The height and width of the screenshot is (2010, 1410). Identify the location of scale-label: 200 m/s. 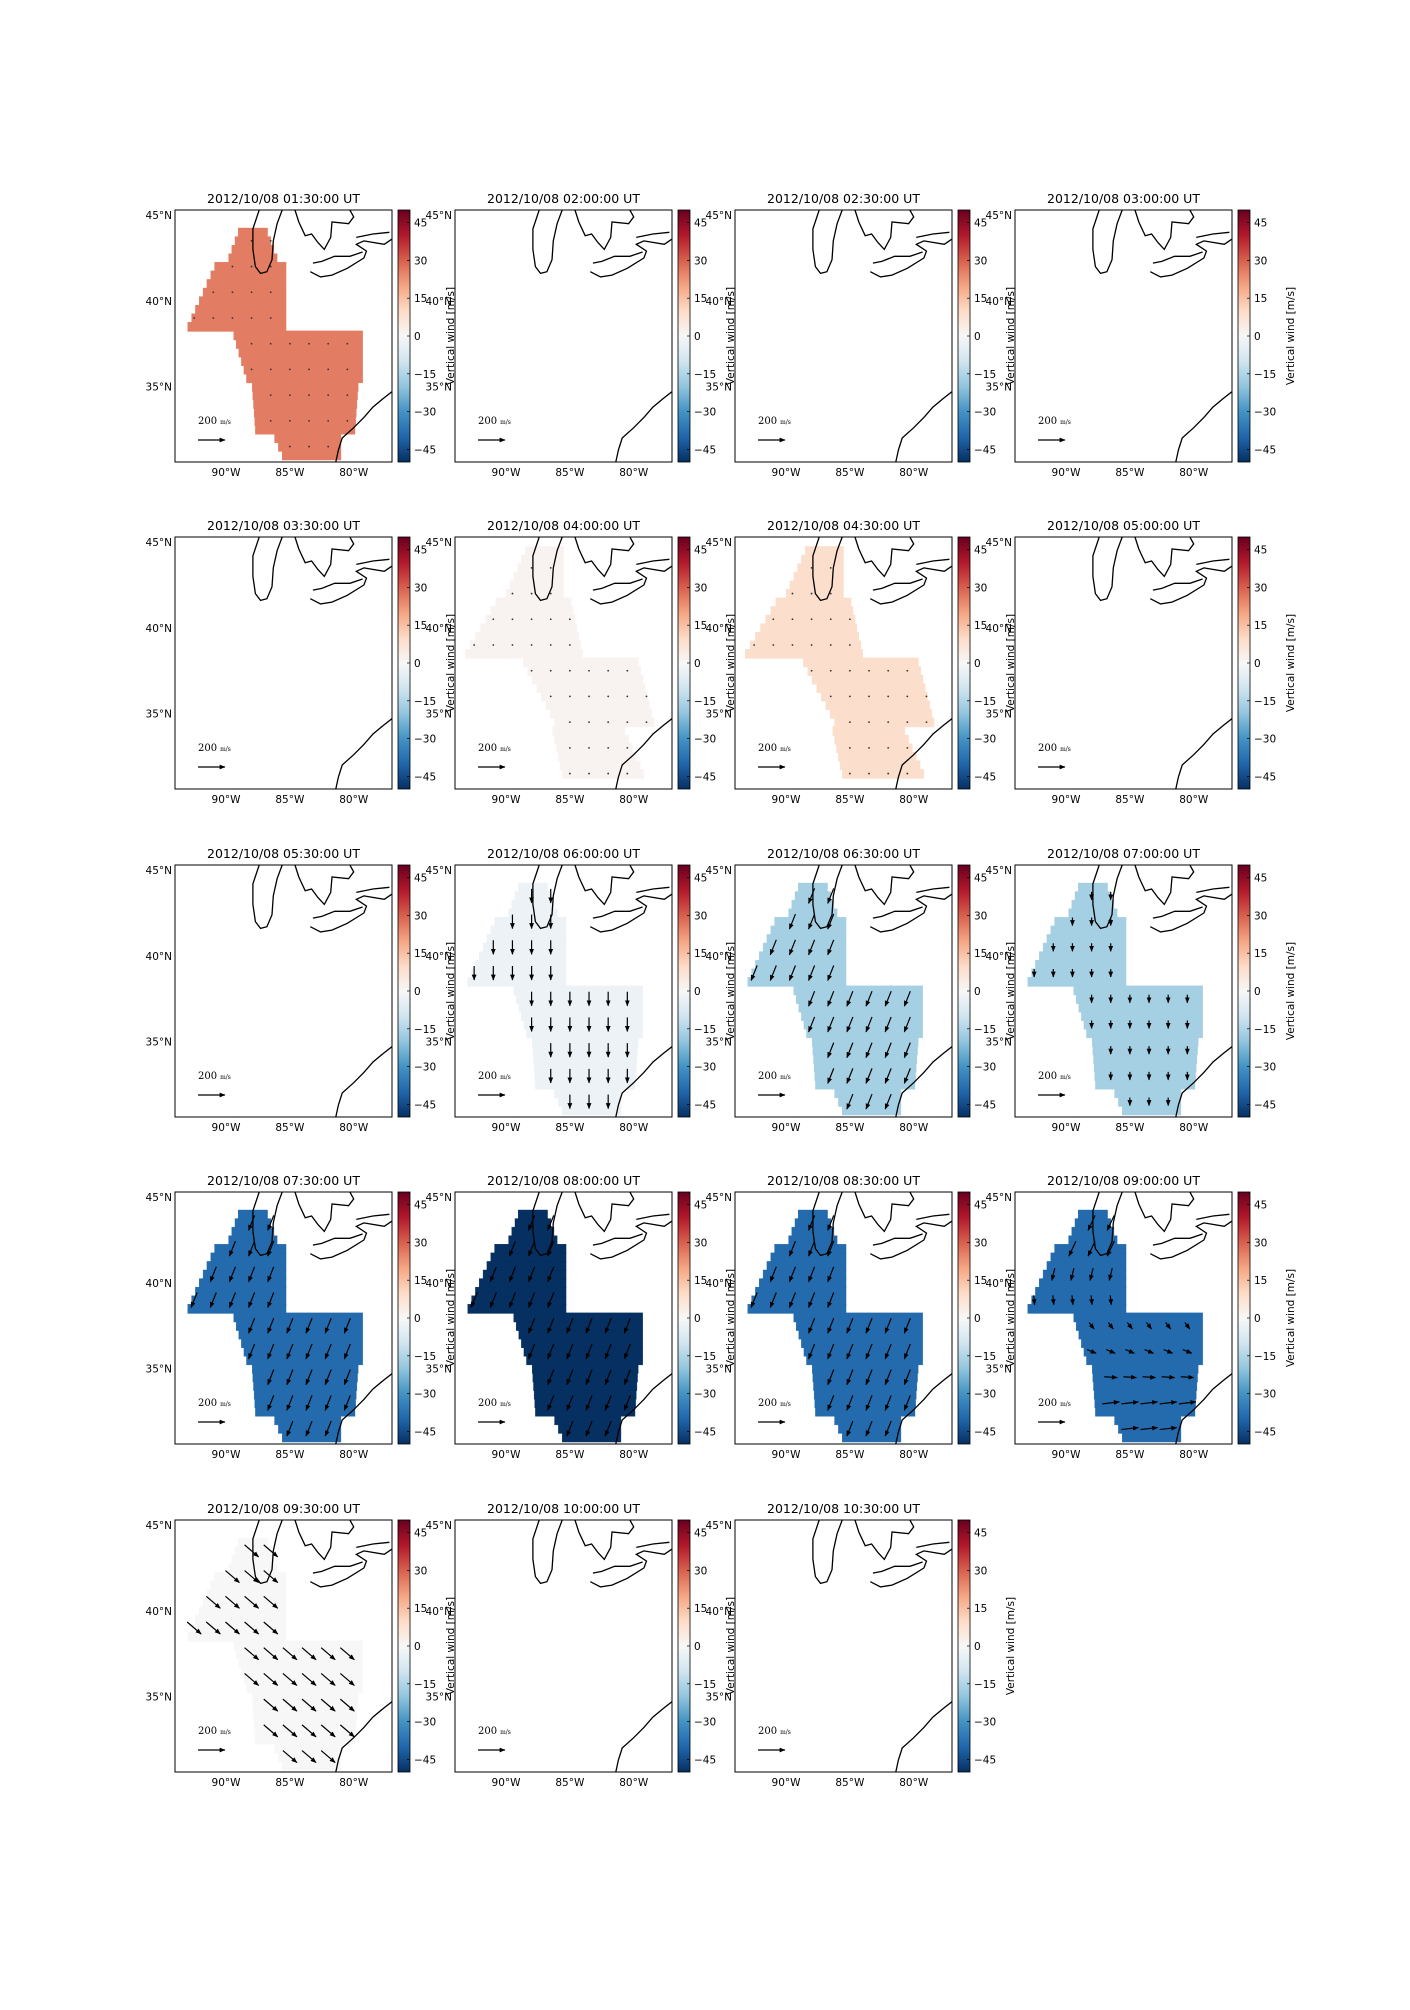
(774, 1076).